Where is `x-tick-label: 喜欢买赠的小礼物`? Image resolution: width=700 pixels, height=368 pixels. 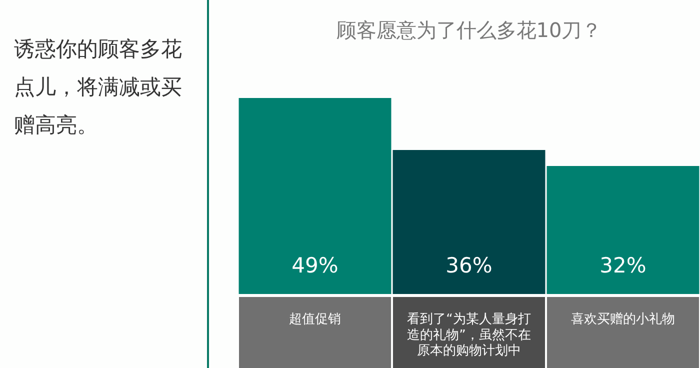 x-tick-label: 喜欢买赠的小礼物 is located at coordinates (623, 320).